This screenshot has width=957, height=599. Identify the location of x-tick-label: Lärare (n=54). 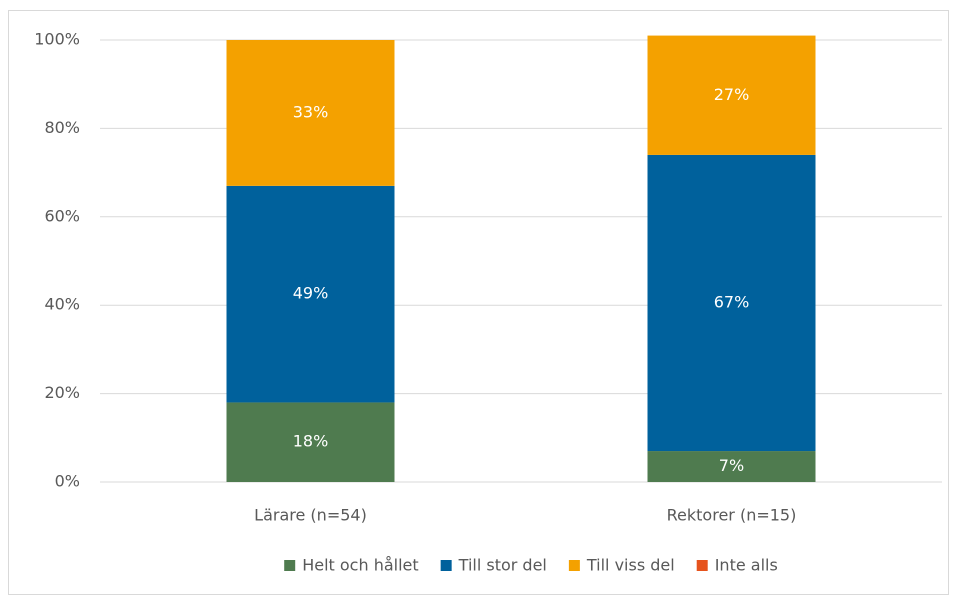
(310, 515).